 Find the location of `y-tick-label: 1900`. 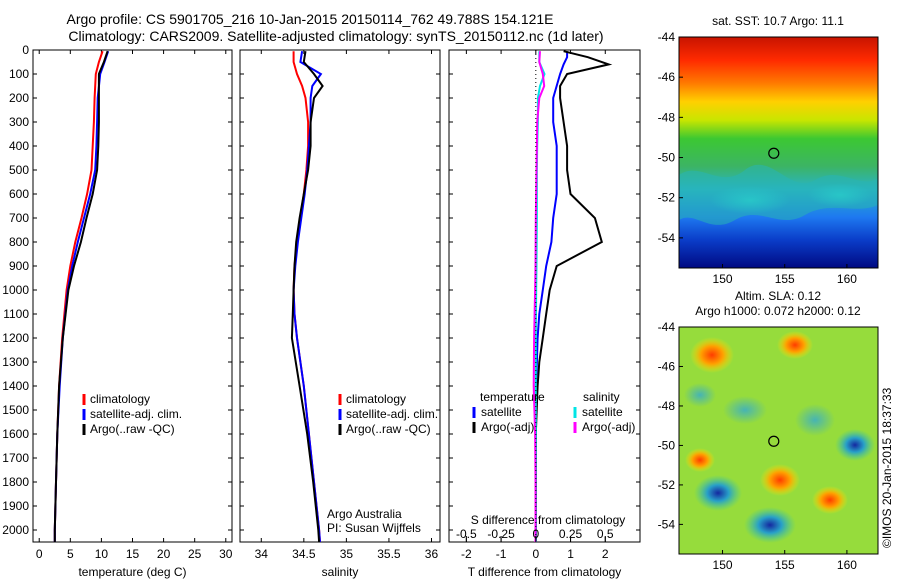

y-tick-label: 1900 is located at coordinates (15, 506).